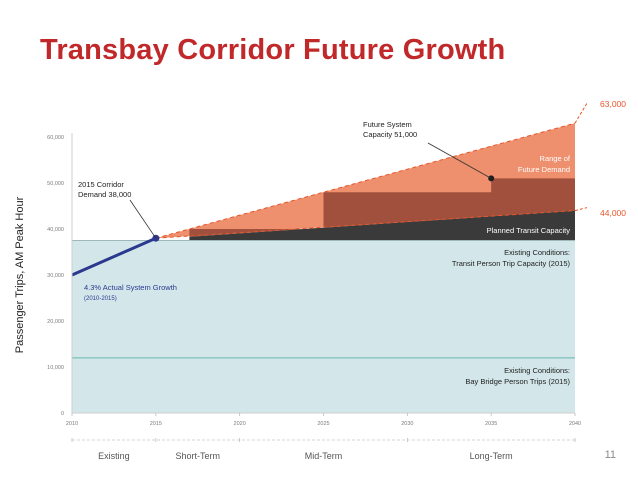 This screenshot has height=479, width=638. I want to click on x-tick-label: 2010, so click(72, 424).